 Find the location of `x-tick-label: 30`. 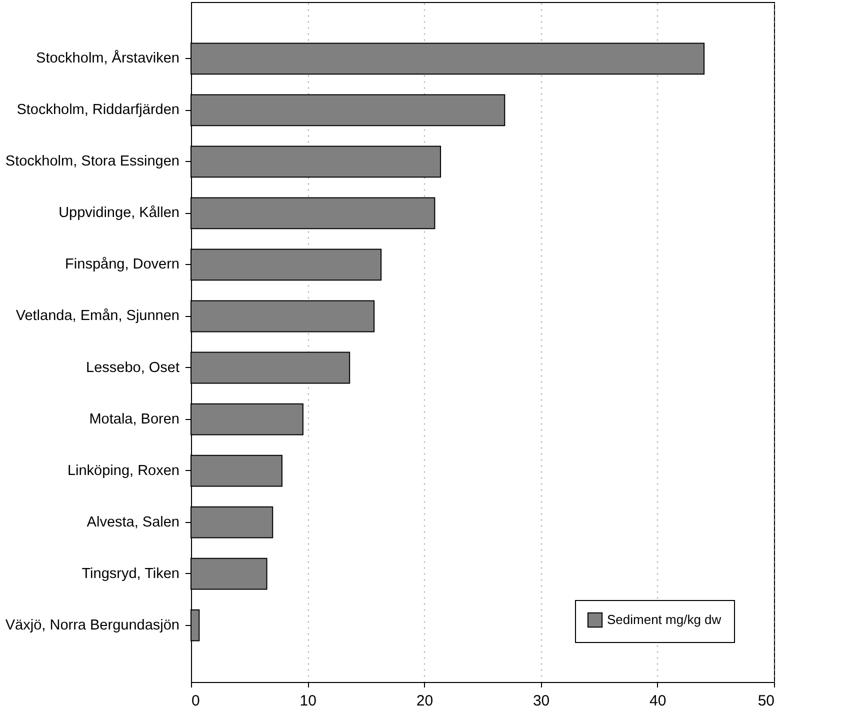

x-tick-label: 30 is located at coordinates (541, 701).